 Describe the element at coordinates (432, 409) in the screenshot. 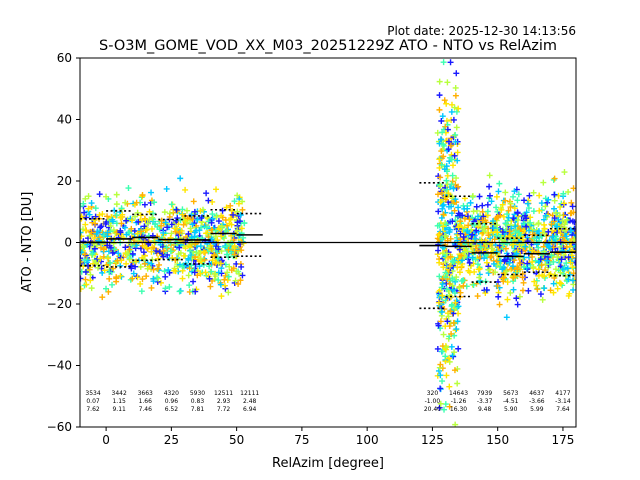

I see `bin-std-label: 20.40` at that location.